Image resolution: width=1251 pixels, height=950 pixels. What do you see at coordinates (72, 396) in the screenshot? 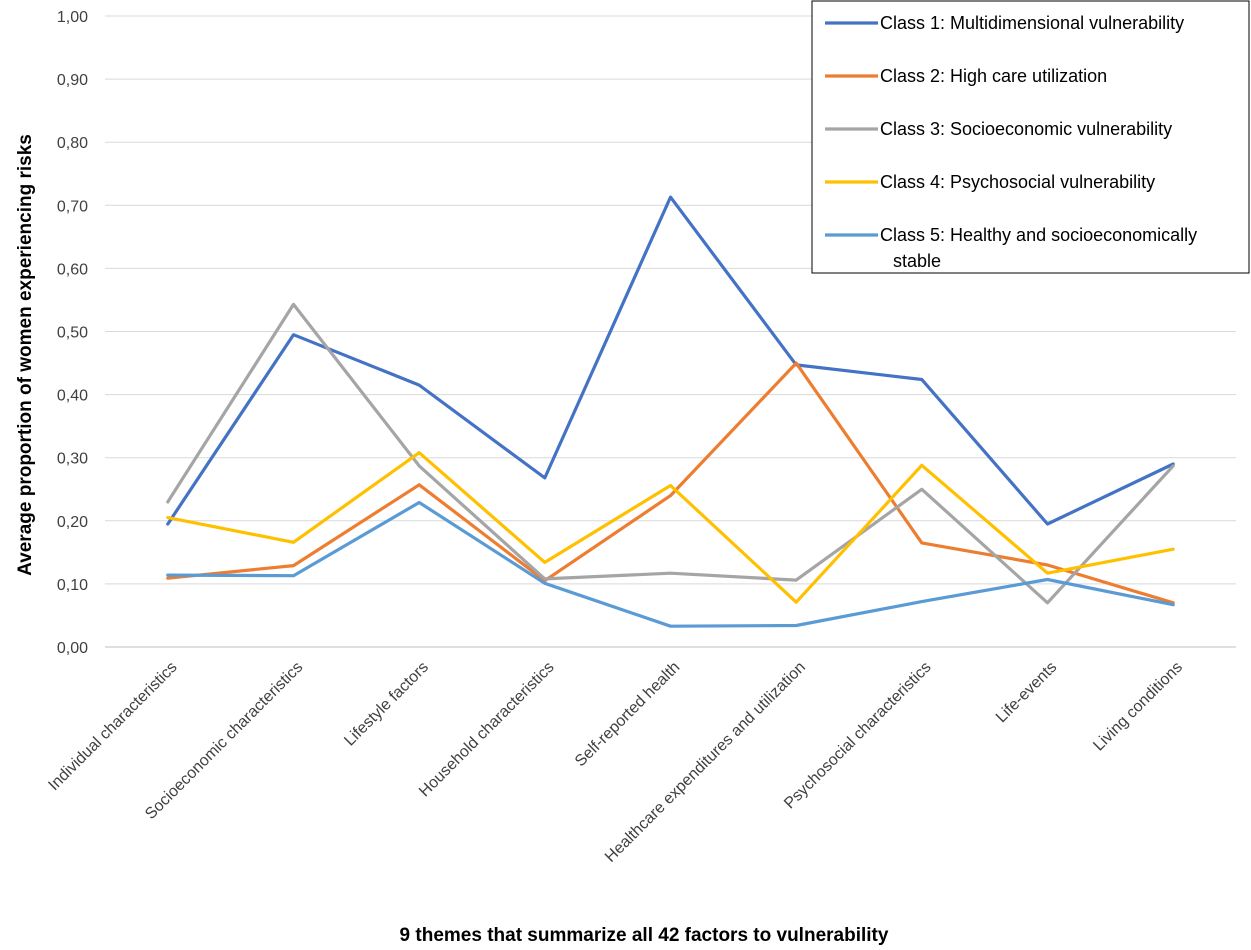
I see `y-tick-label: 0,40` at bounding box center [72, 396].